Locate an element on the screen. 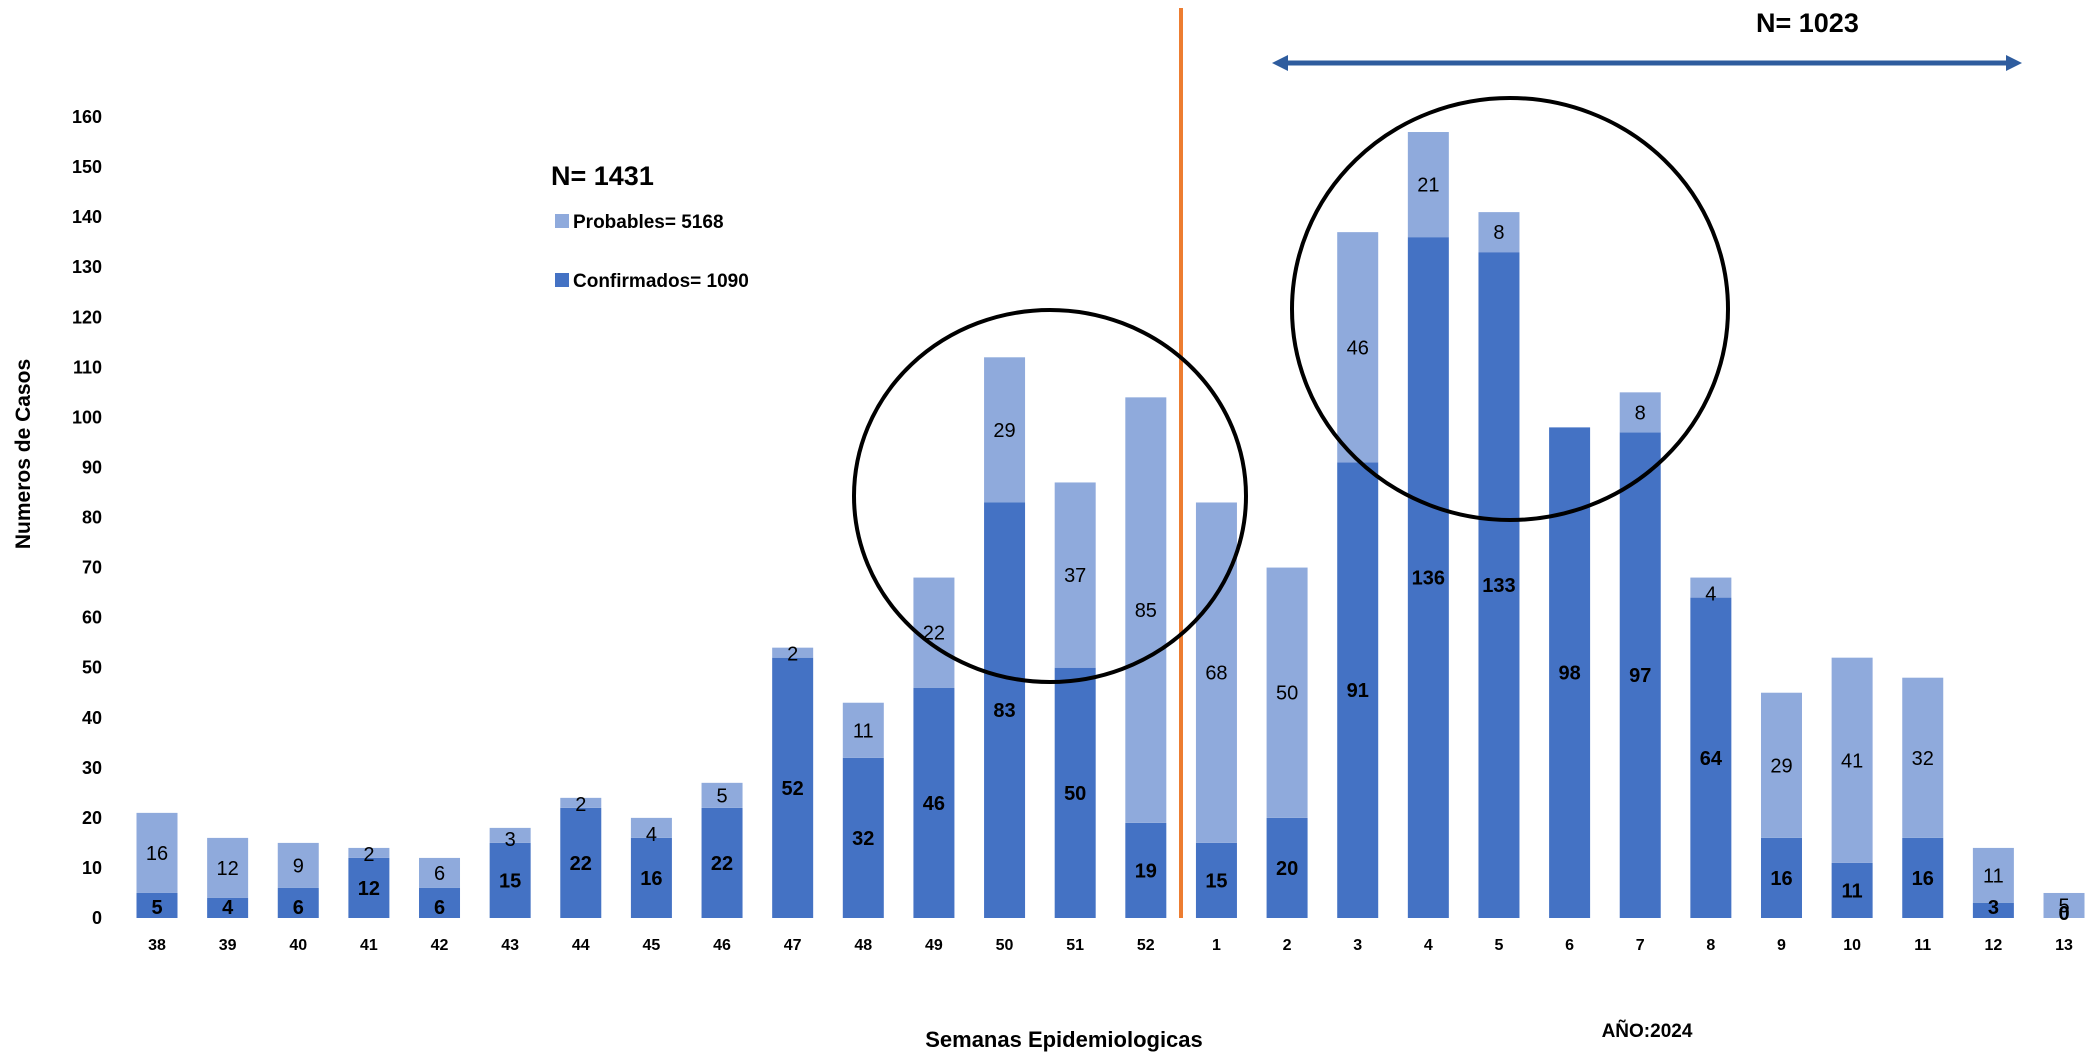  x-axis-title: Semanas Epidemiologicas is located at coordinates (1064, 1039).